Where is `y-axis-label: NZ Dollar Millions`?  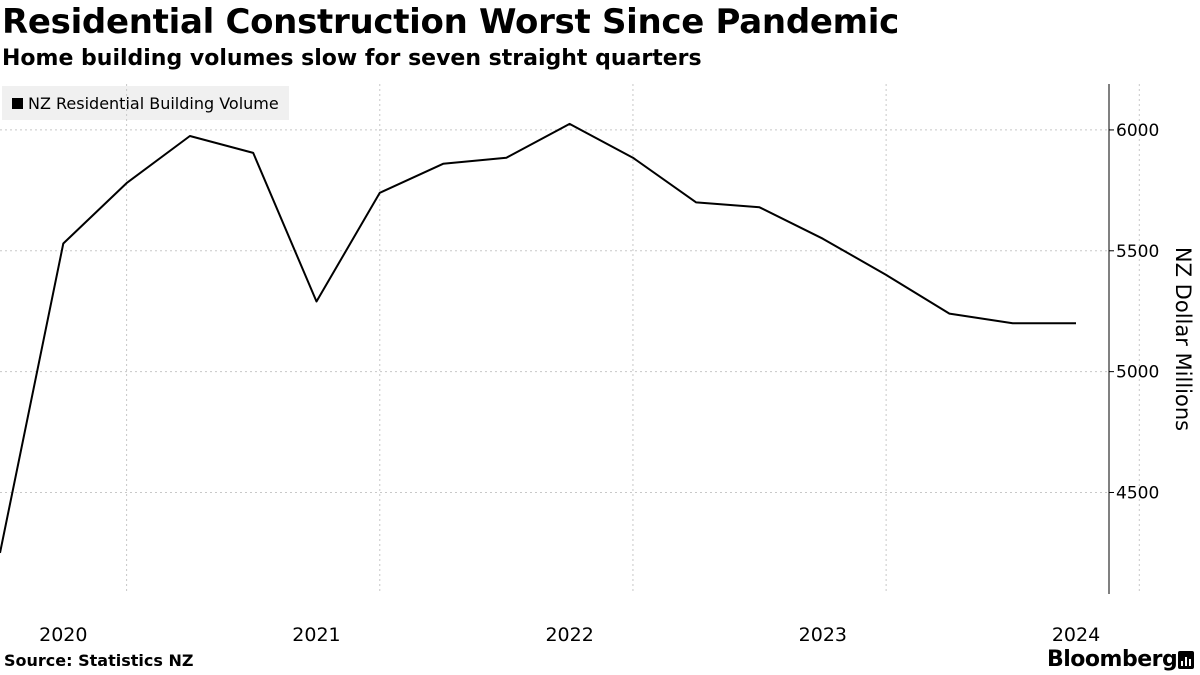 y-axis-label: NZ Dollar Millions is located at coordinates (1183, 339).